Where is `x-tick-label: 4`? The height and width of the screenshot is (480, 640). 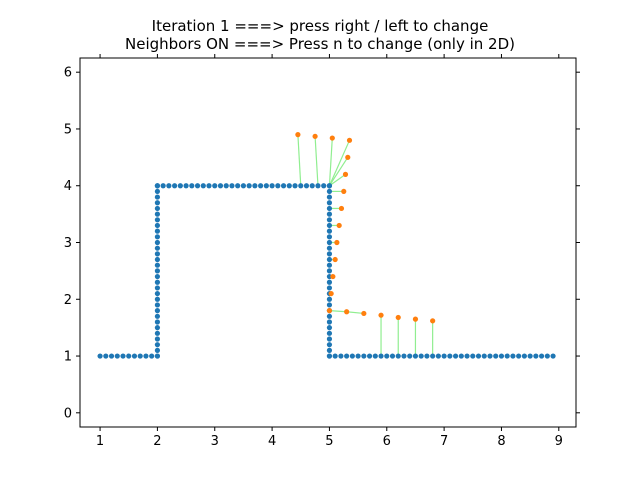 x-tick-label: 4 is located at coordinates (272, 441).